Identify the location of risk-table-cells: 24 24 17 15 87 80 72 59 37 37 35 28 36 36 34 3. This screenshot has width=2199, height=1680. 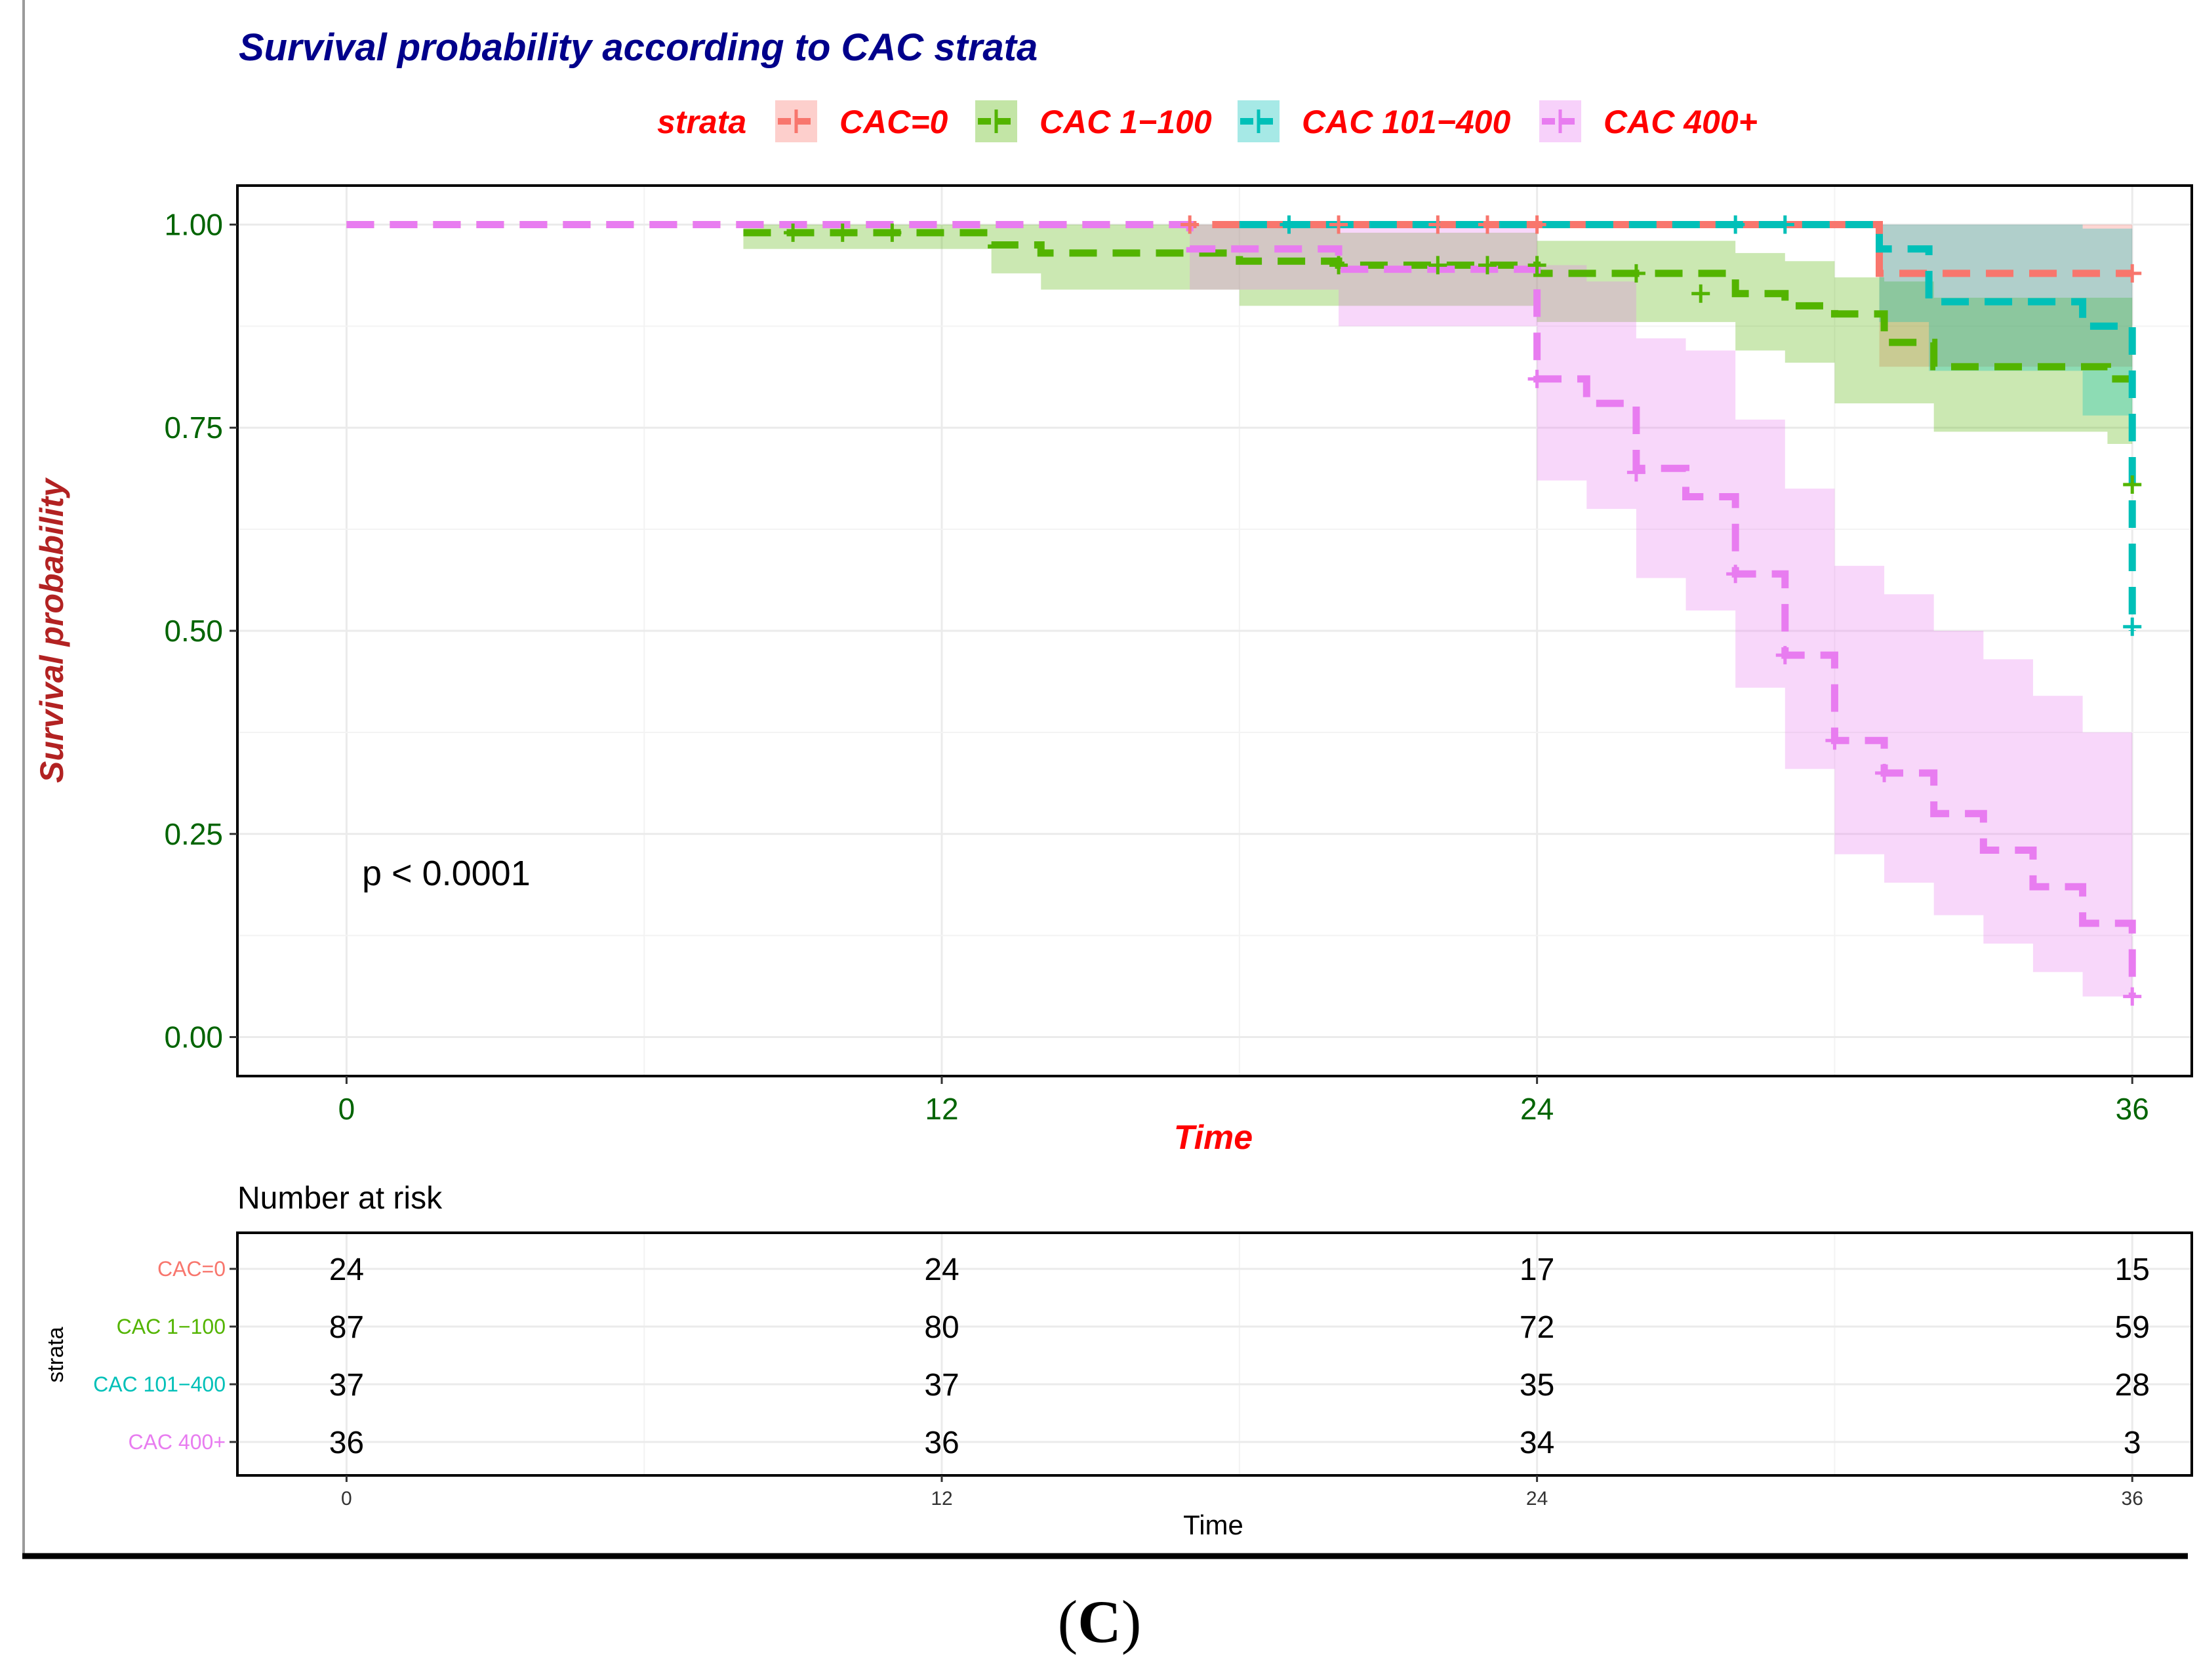
(1239, 1356).